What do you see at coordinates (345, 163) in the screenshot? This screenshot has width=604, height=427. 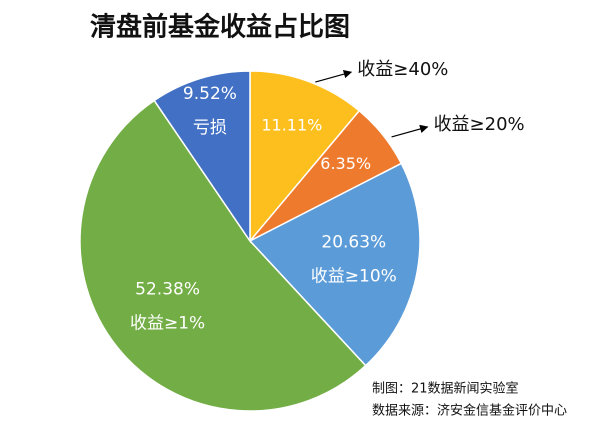 I see `value-label: 6.35%` at bounding box center [345, 163].